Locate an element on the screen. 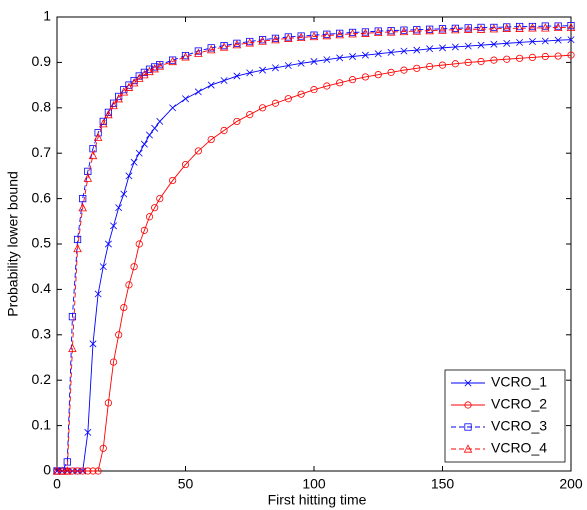 This screenshot has height=510, width=587. y-axis-label: Probability lower bound is located at coordinates (13, 244).